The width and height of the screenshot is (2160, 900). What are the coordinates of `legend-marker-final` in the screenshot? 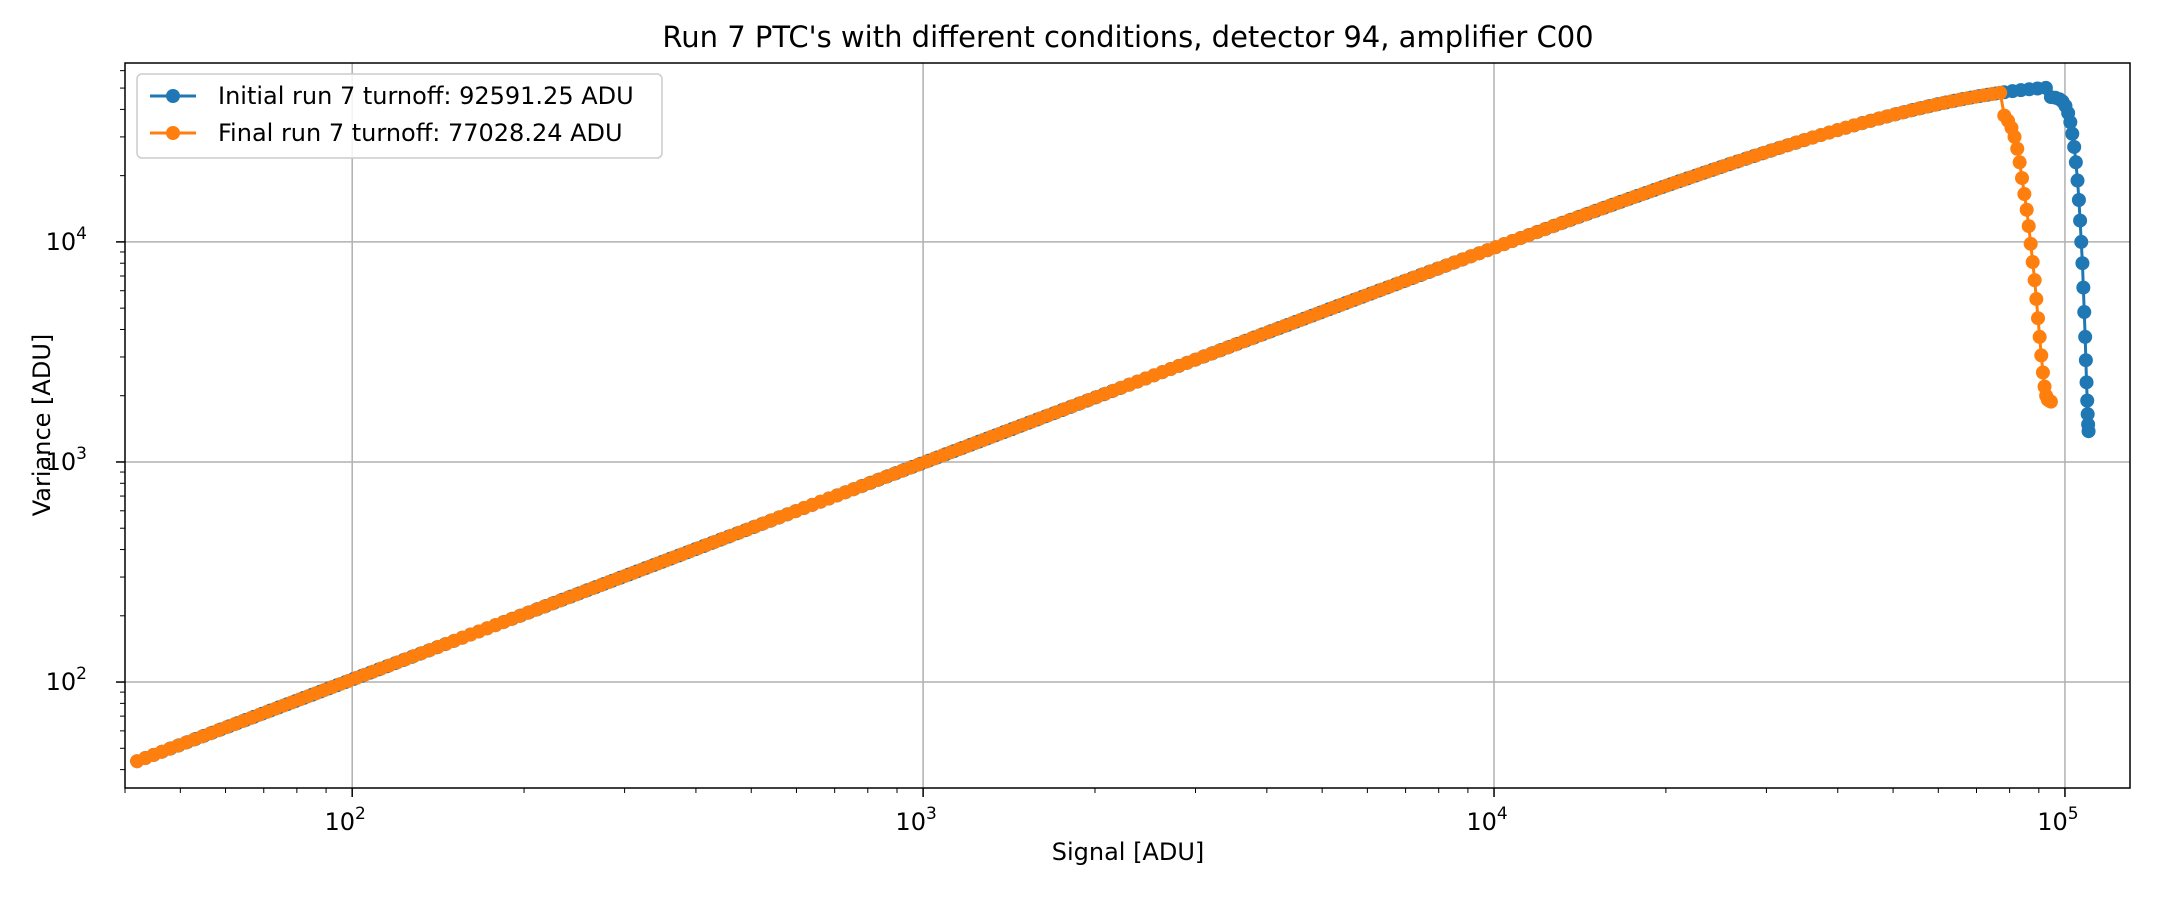 It's located at (173, 133).